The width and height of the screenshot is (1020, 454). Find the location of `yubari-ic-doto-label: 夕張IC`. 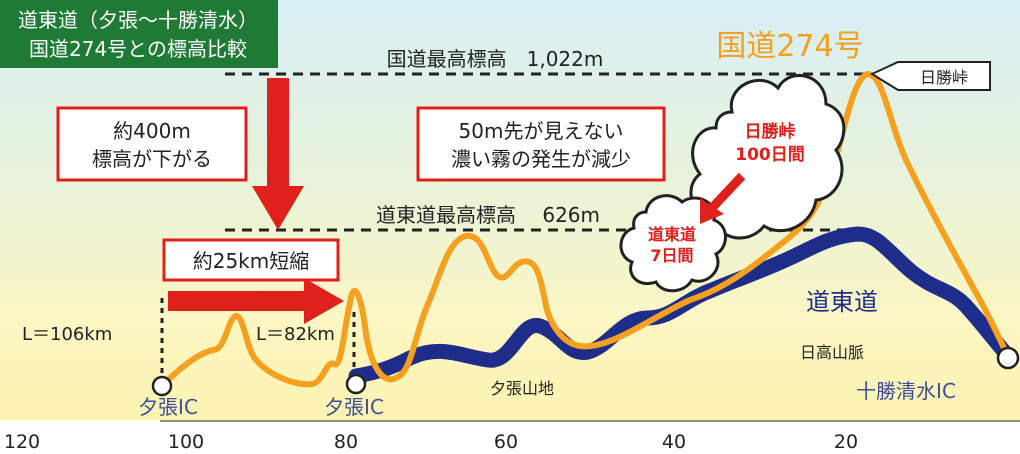

yubari-ic-doto-label: 夕張IC is located at coordinates (354, 407).